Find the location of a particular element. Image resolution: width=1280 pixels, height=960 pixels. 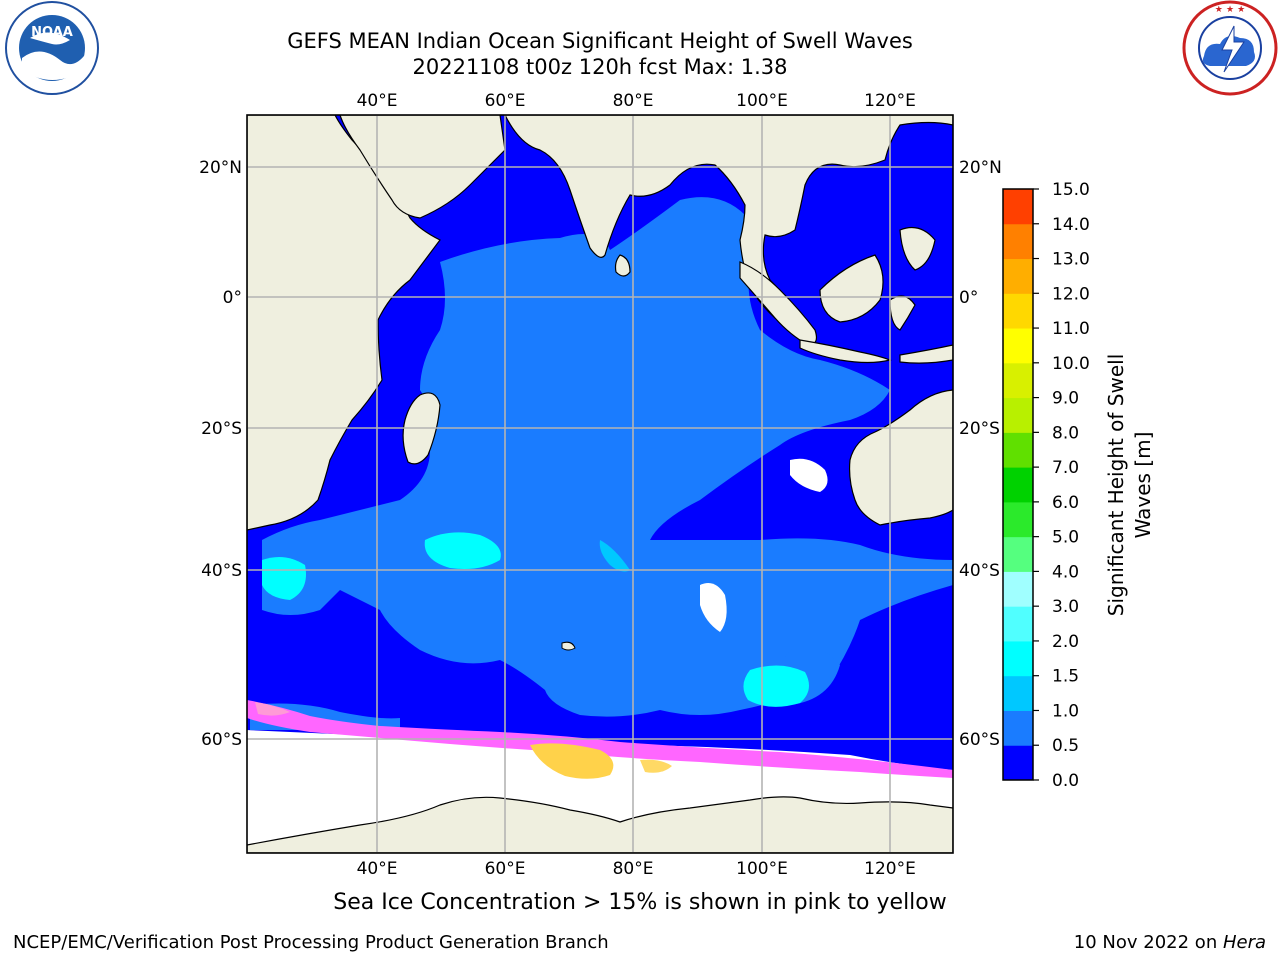

colorbar-tick-label: 6.0 is located at coordinates (1065, 503).